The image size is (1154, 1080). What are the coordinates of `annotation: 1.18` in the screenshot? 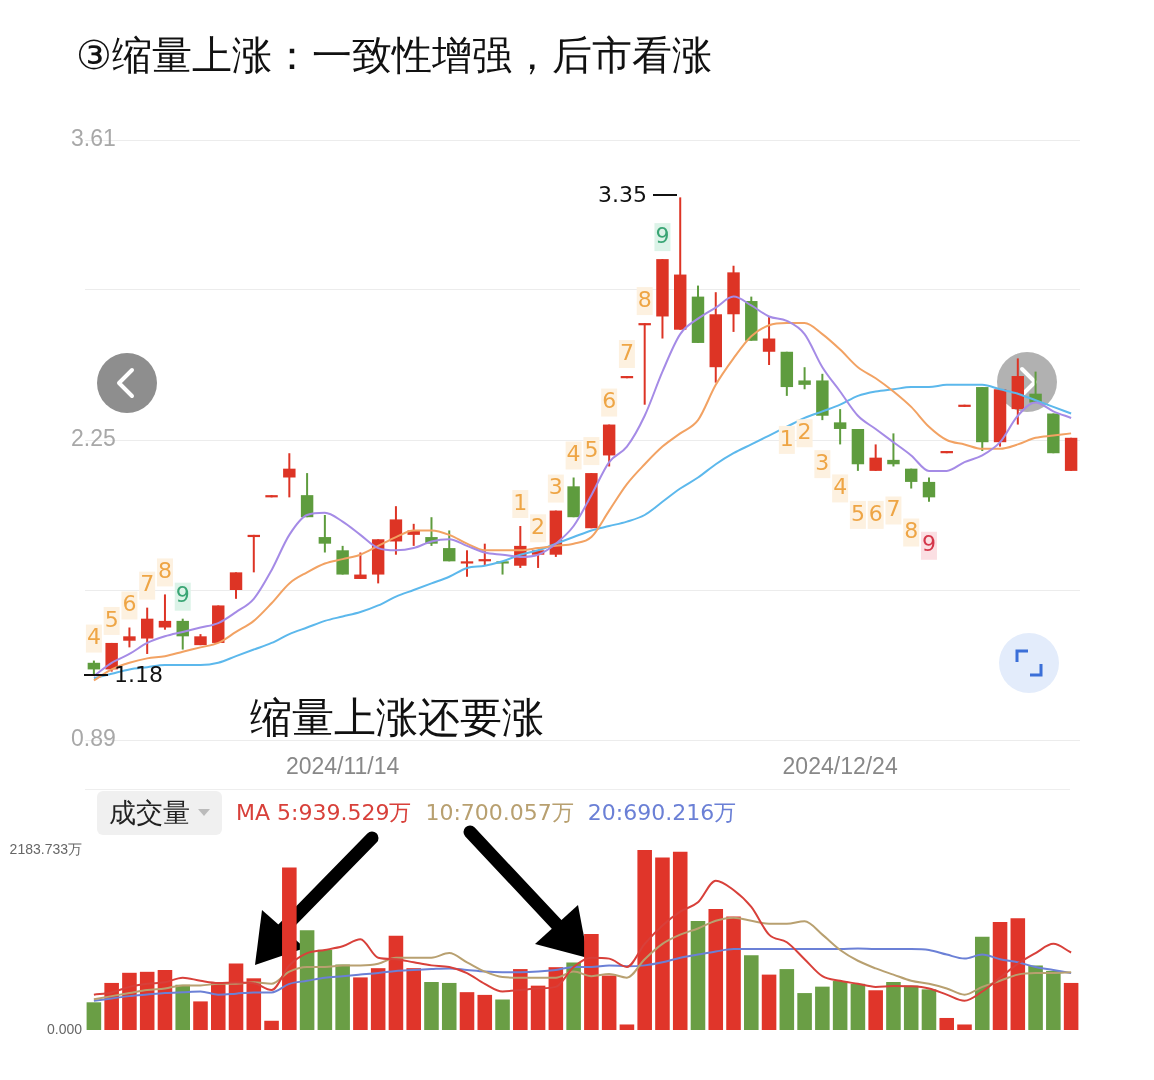 It's located at (138, 674).